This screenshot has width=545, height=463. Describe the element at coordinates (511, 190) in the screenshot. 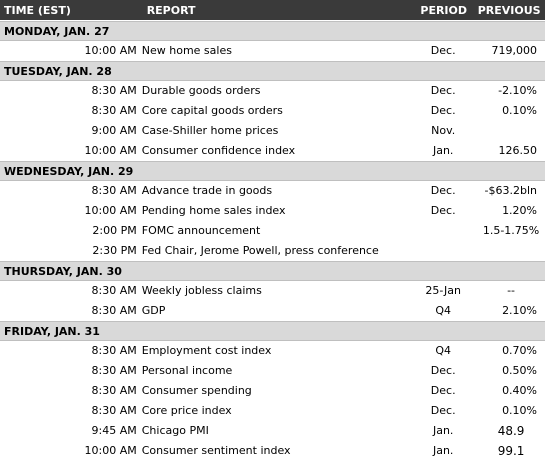

I see `previous-cell: -$63.2bln` at that location.